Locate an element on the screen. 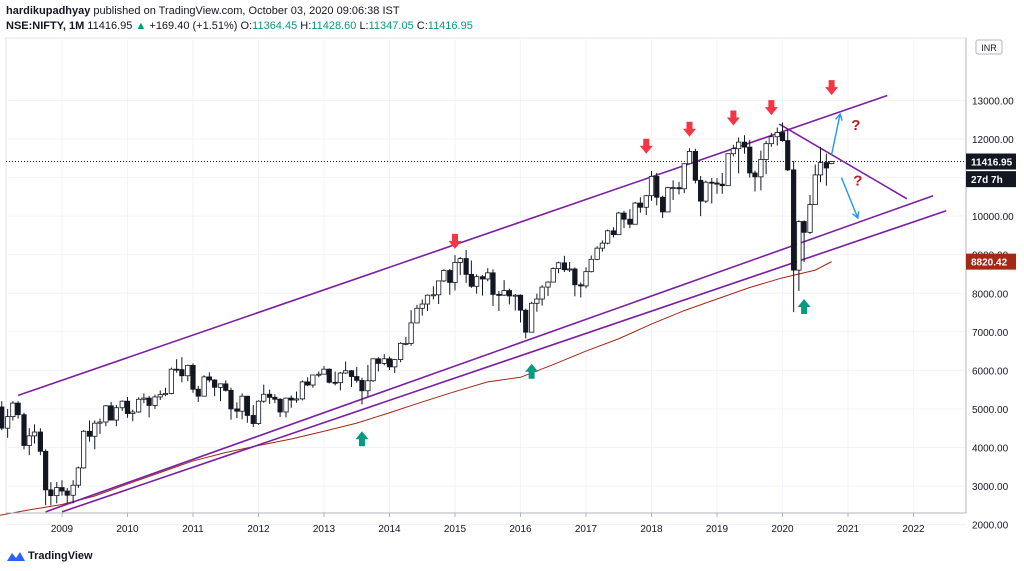 This screenshot has width=1024, height=571. x-tick-label: 2013 is located at coordinates (324, 529).